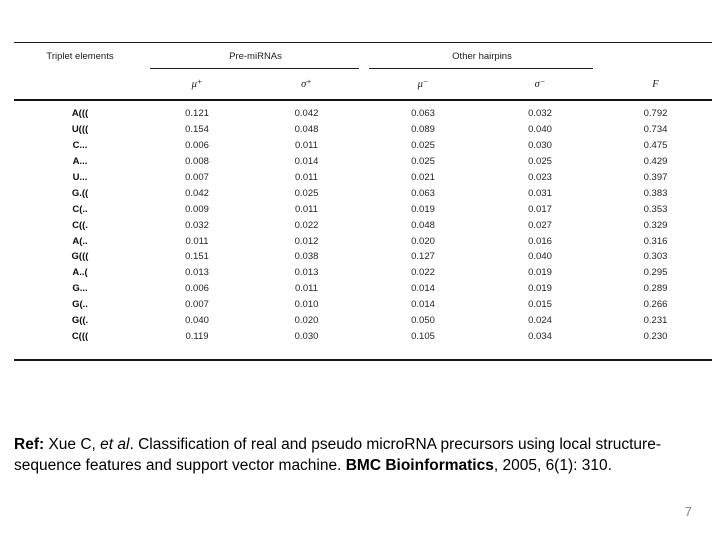  Describe the element at coordinates (655, 257) in the screenshot. I see `table-cell-f: 0.303` at that location.